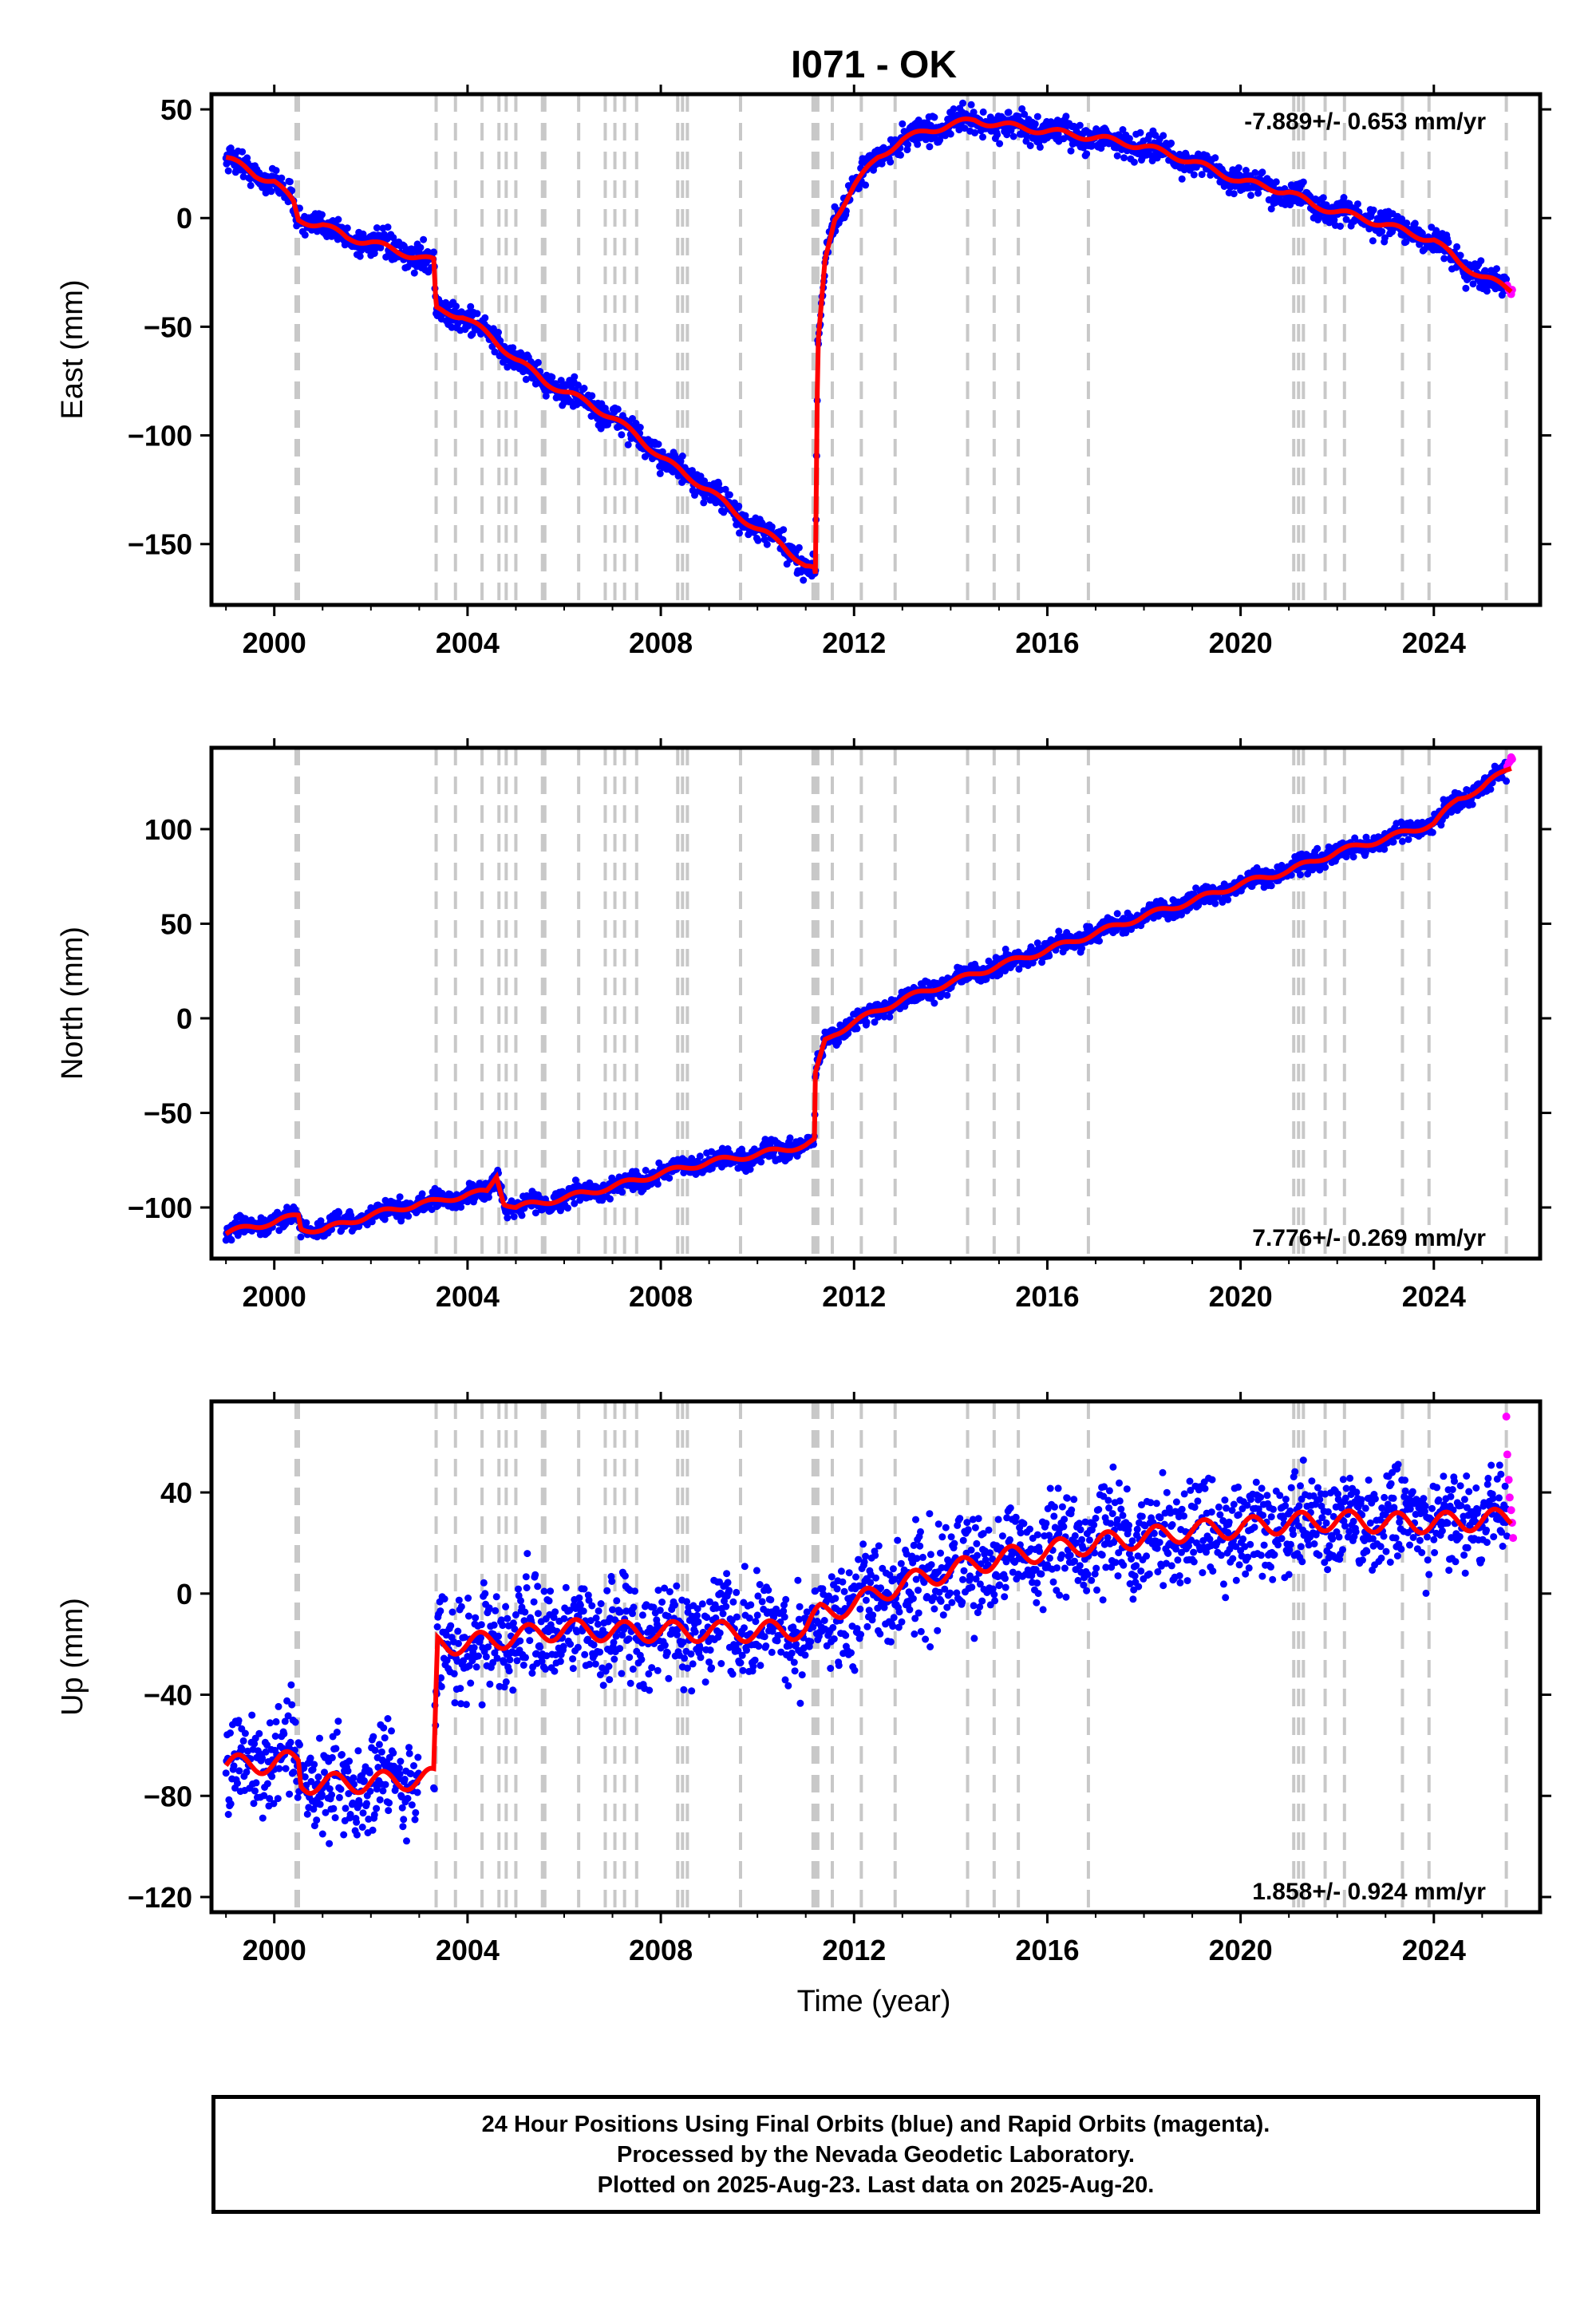 This screenshot has height=2316, width=1596. Describe the element at coordinates (1047, 642) in the screenshot. I see `x-tick-label: 2016` at that location.